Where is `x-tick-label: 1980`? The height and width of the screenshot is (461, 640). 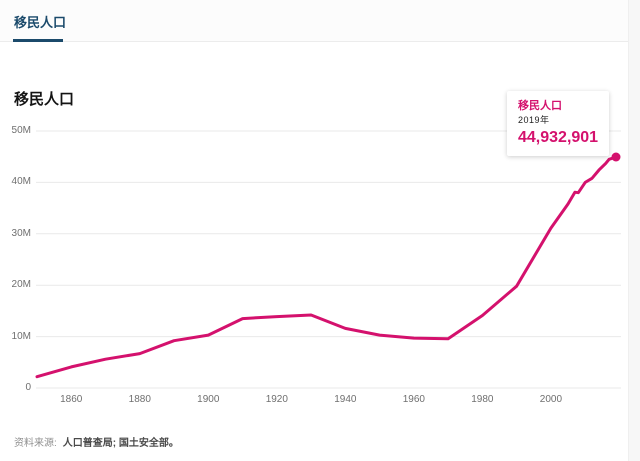 x-tick-label: 1980 is located at coordinates (482, 399).